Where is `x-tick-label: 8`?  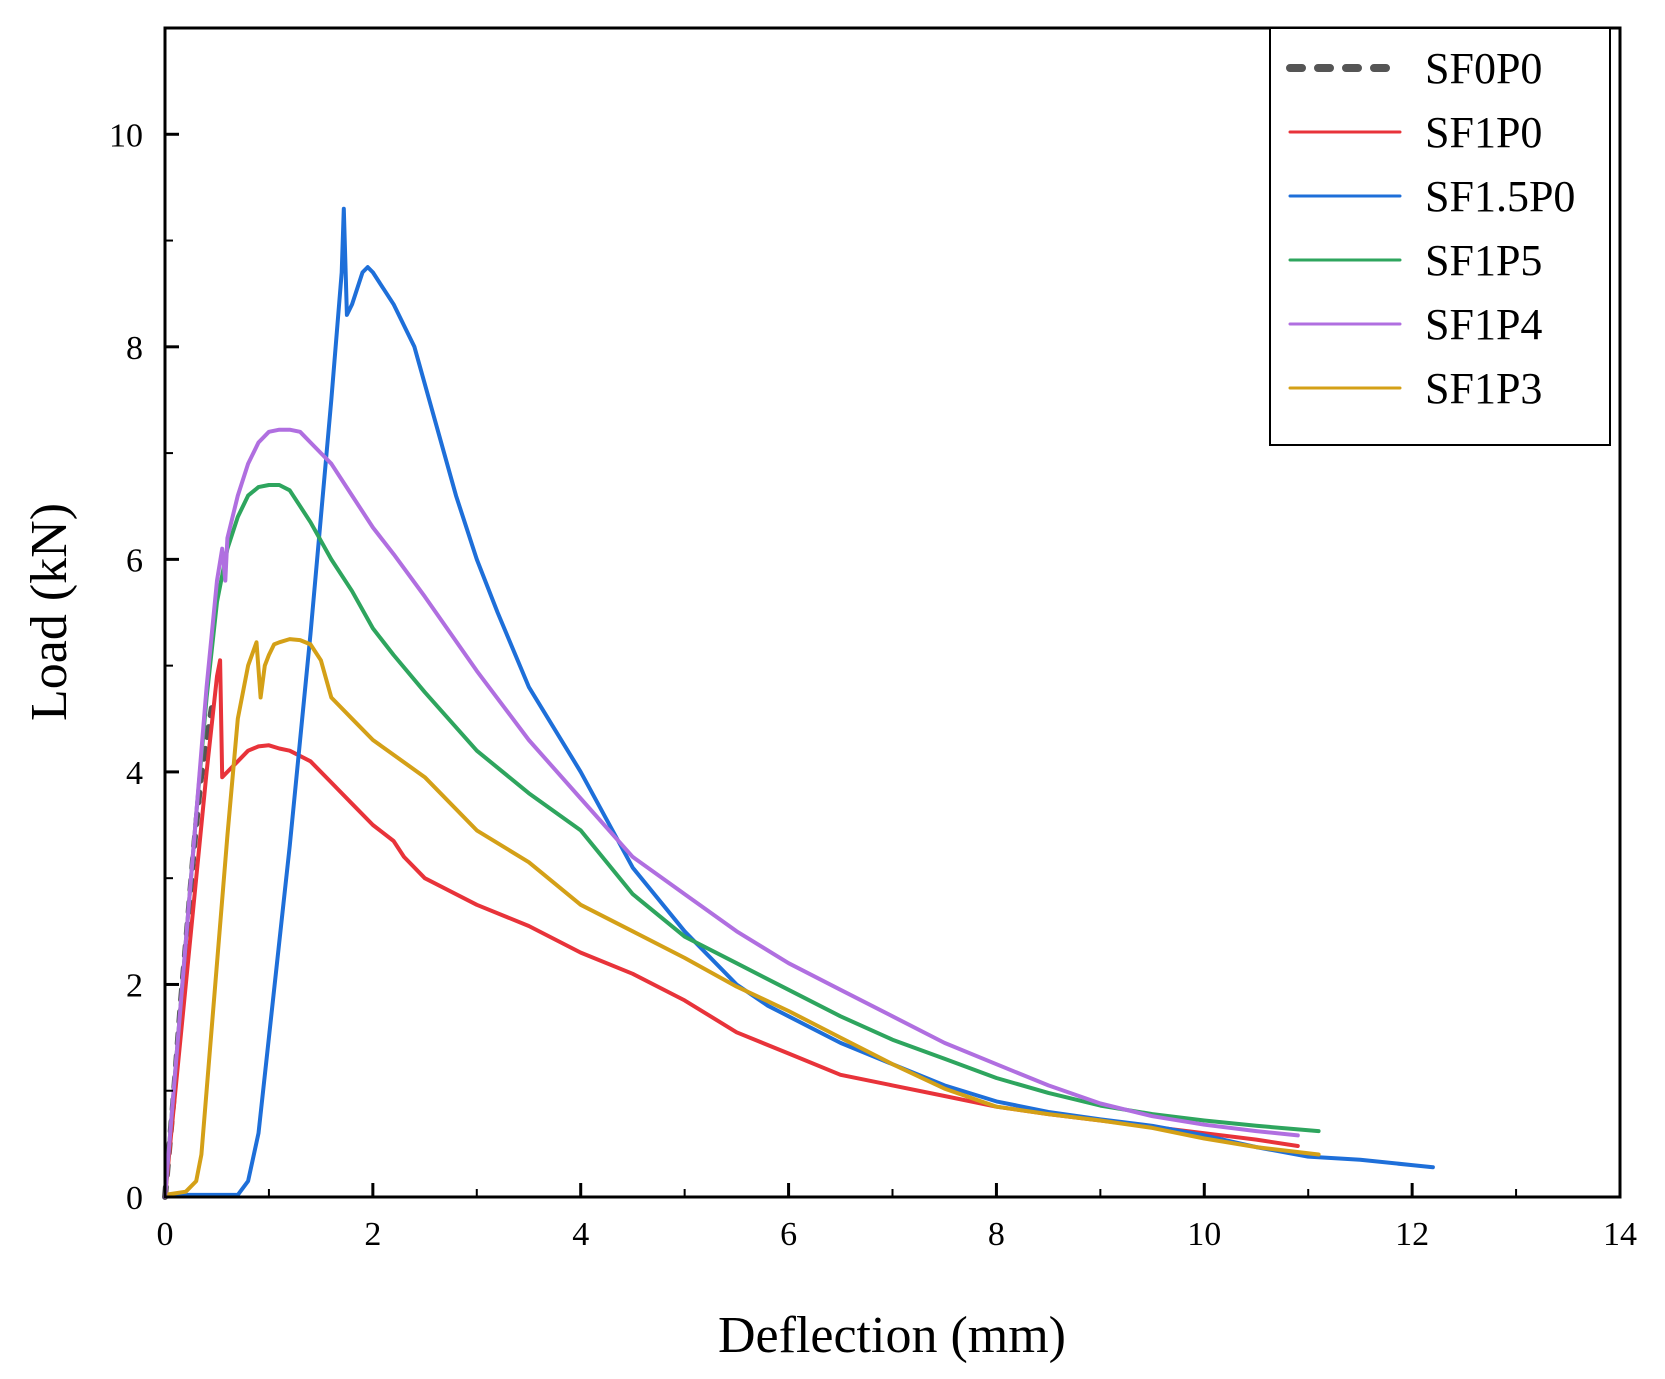
x-tick-label: 8 is located at coordinates (996, 1234).